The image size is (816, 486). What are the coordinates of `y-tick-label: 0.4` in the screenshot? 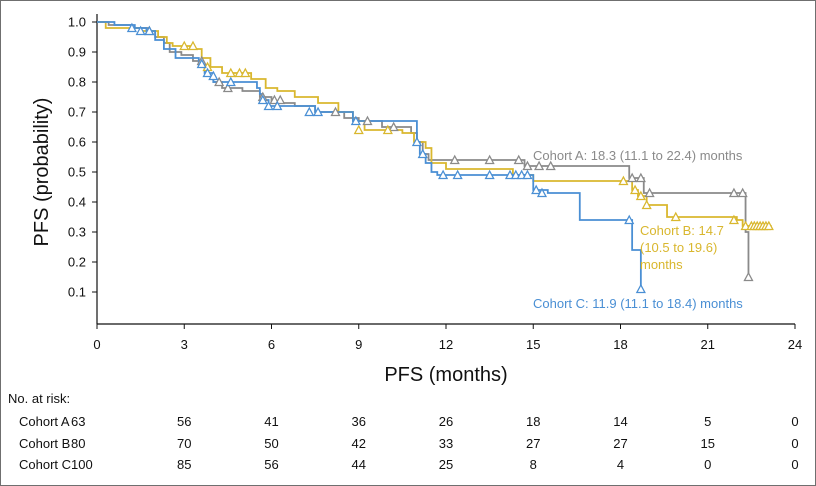 It's located at (77, 202).